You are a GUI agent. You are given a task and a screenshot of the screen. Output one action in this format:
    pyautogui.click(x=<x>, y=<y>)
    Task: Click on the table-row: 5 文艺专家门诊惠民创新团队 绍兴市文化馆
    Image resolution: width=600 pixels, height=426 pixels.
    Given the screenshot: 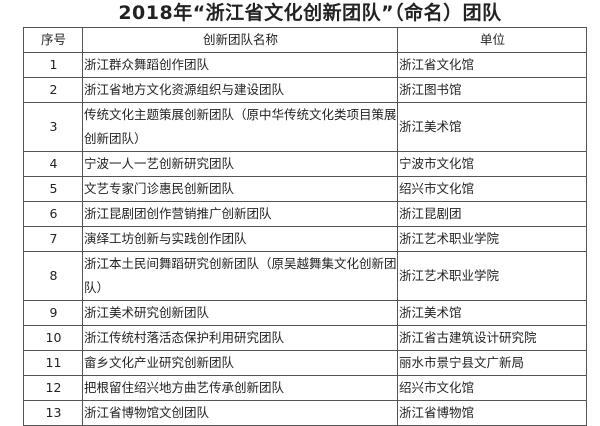 What is the action you would take?
    pyautogui.click(x=305, y=189)
    